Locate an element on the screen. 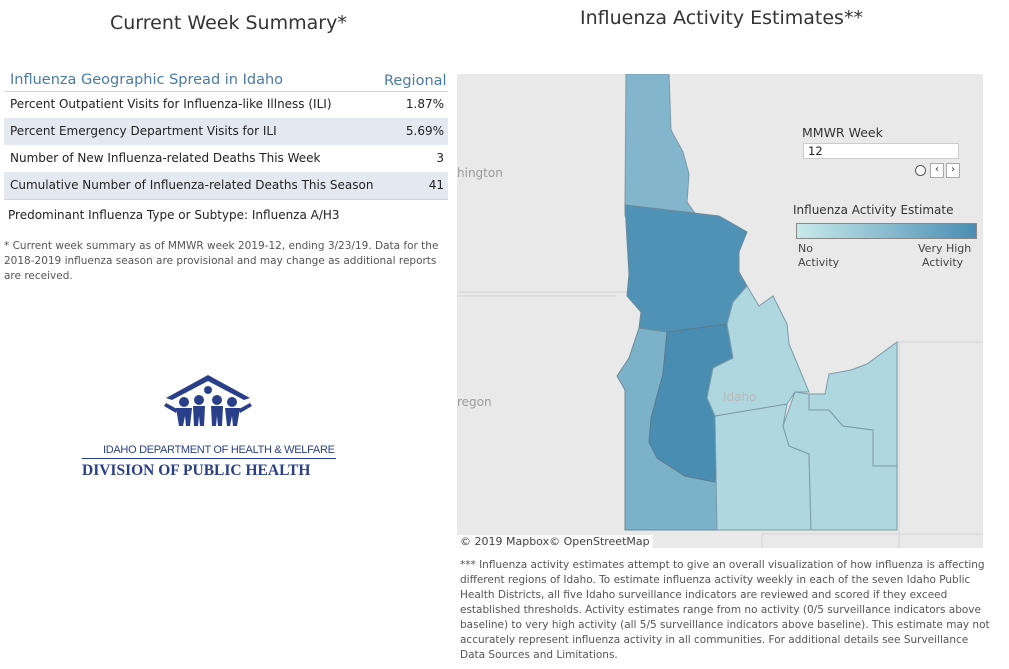 Image resolution: width=1009 pixels, height=669 pixels. next-week-button: › is located at coordinates (953, 170).